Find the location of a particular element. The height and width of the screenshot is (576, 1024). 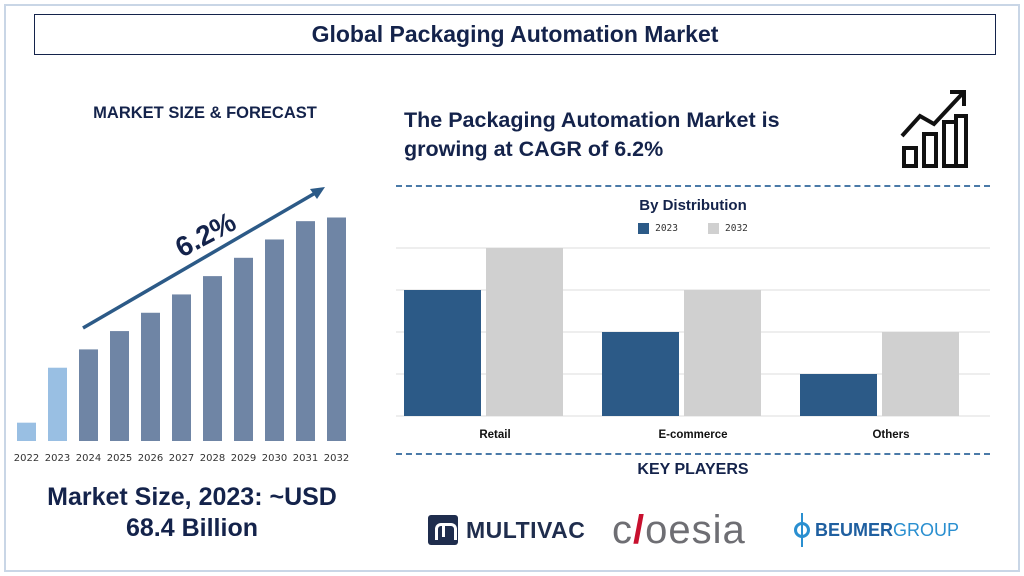

beumer-logo: BEUMERGROUP is located at coordinates (876, 530).